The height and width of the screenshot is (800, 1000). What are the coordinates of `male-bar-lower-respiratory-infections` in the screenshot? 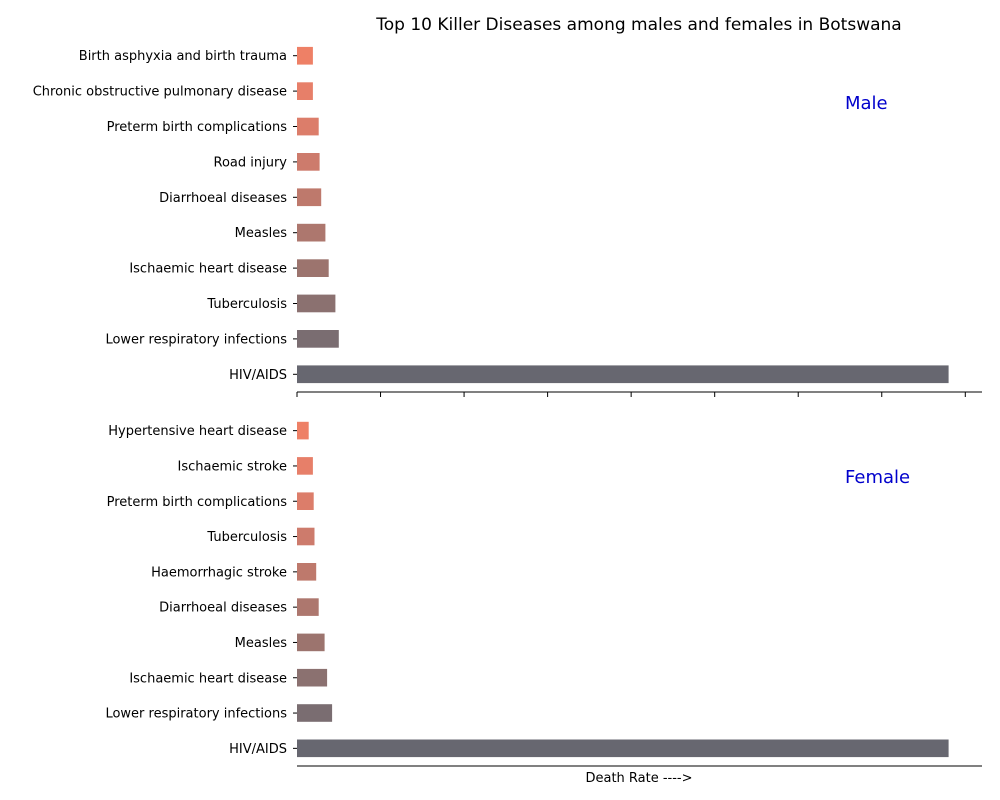 It's located at (318, 339).